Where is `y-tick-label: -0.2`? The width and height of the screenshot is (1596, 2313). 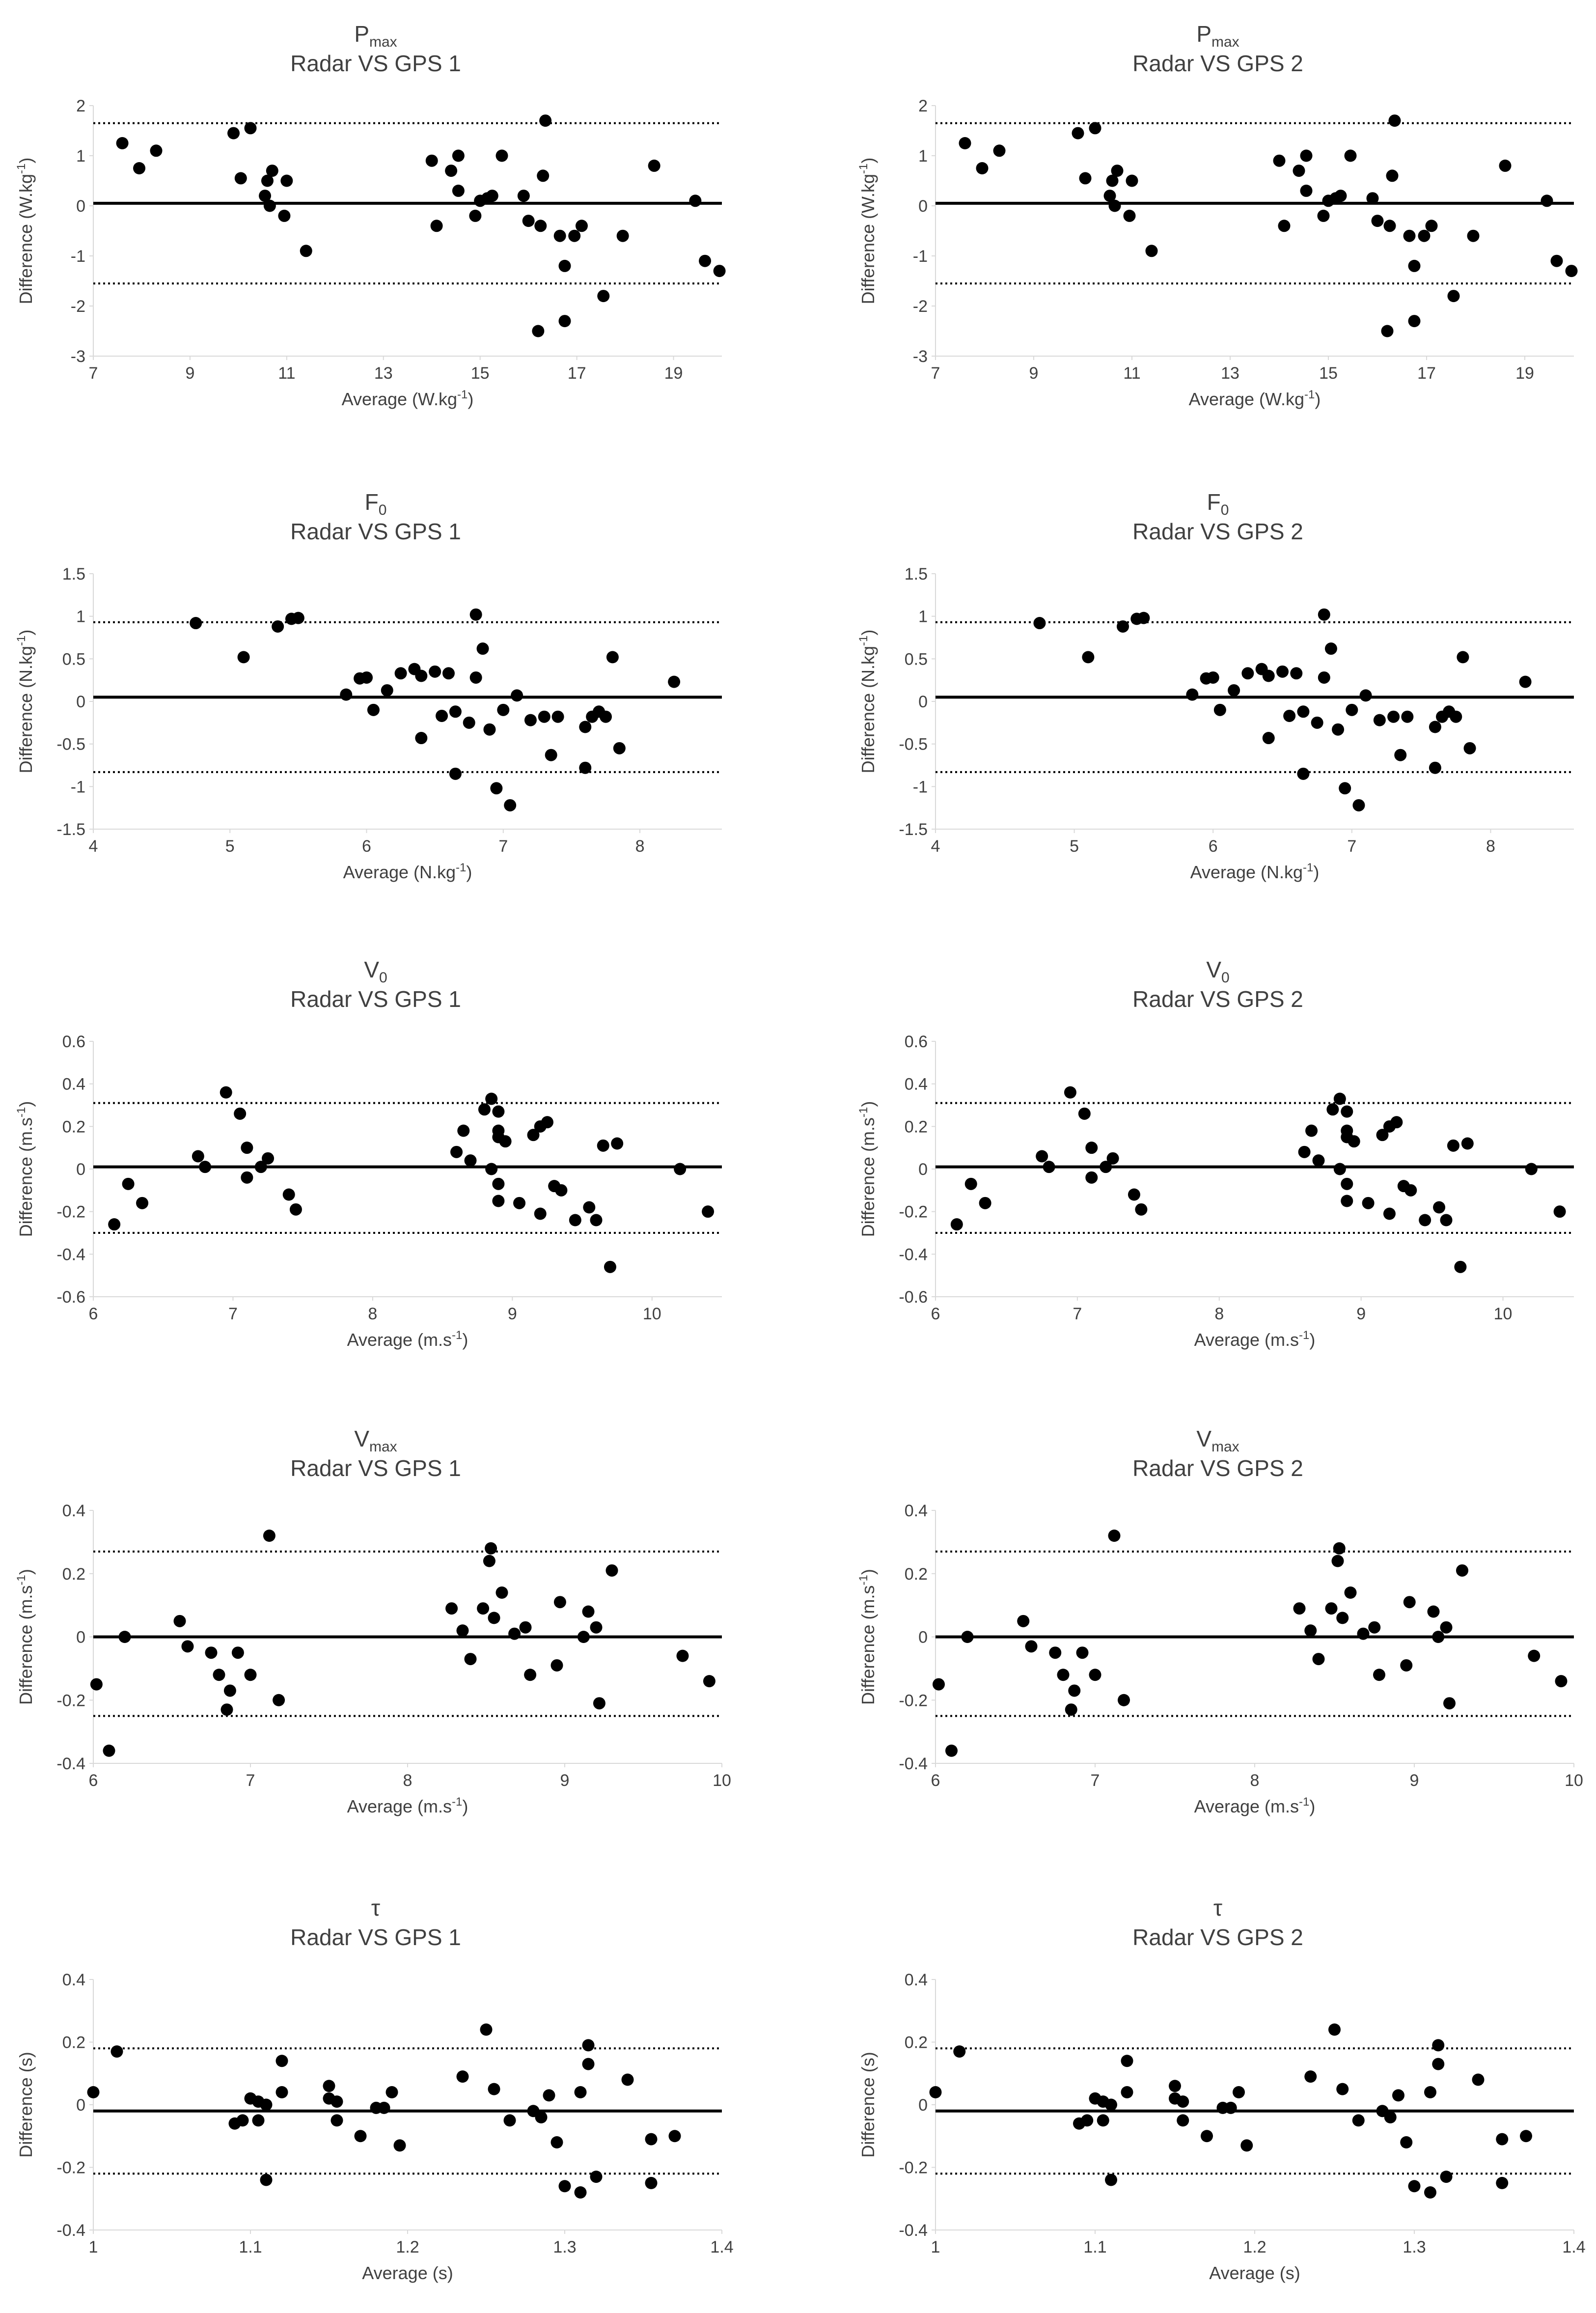
y-tick-label: -0.2 is located at coordinates (913, 1212).